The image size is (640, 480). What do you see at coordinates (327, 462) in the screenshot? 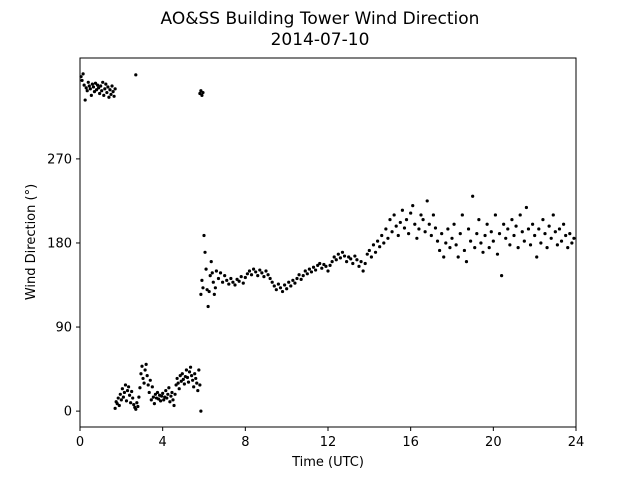
I see `x-axis-label: Time (UTC)` at bounding box center [327, 462].